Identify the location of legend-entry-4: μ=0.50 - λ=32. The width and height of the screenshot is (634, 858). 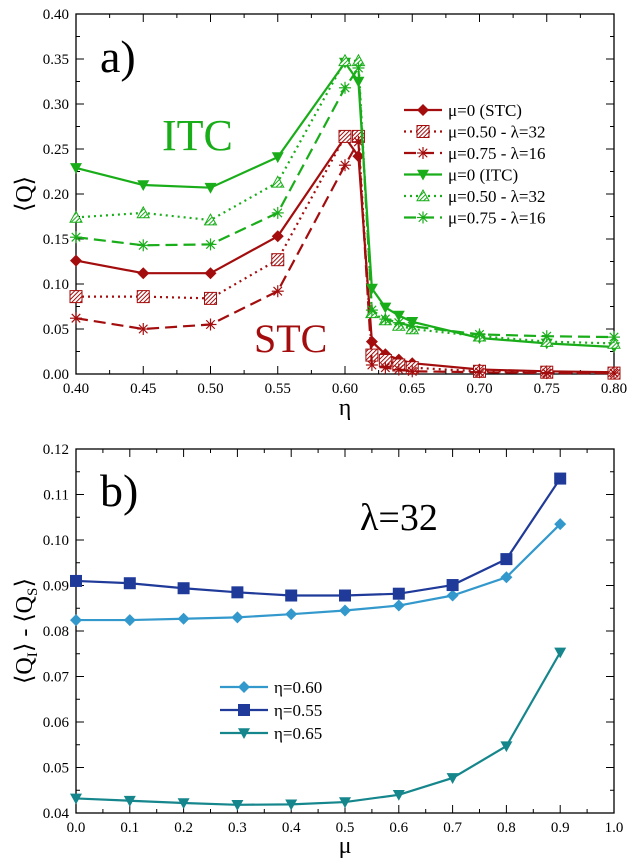
(474, 196).